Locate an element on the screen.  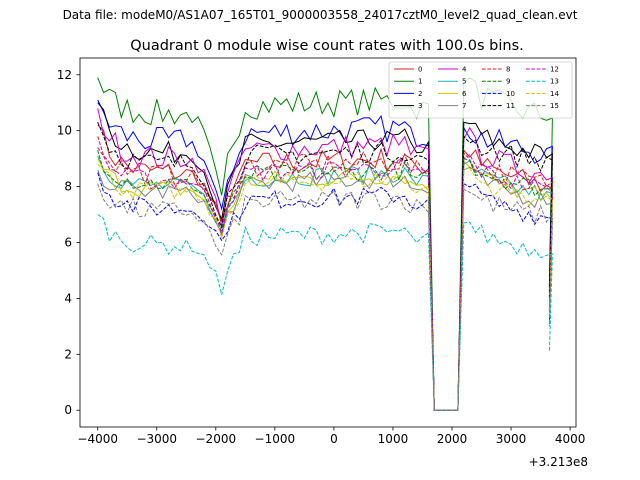
legend-label-8: 8 is located at coordinates (508, 70).